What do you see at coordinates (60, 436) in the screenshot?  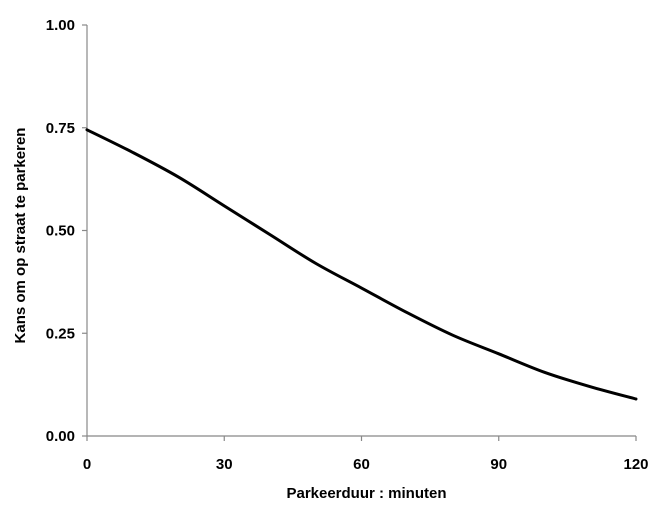 I see `y-tick-label: 0.00` at bounding box center [60, 436].